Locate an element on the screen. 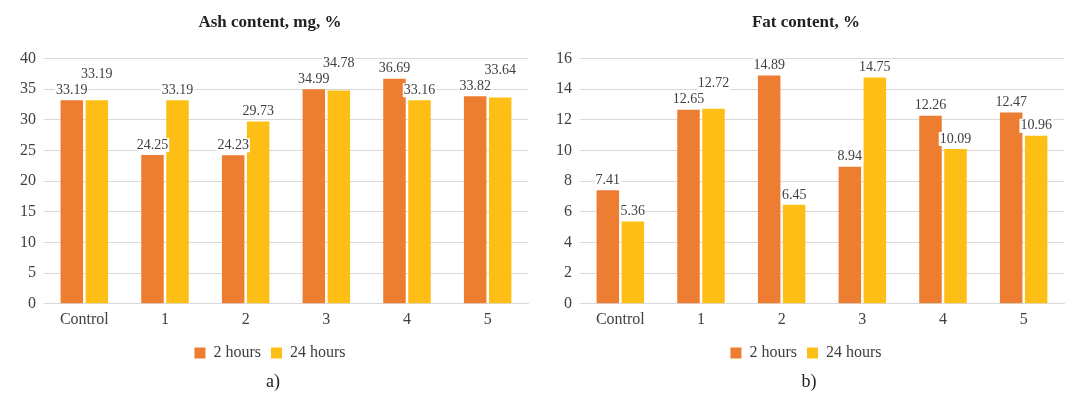 Image resolution: width=1083 pixels, height=403 pixels. data-label: 12.47 is located at coordinates (1011, 102).